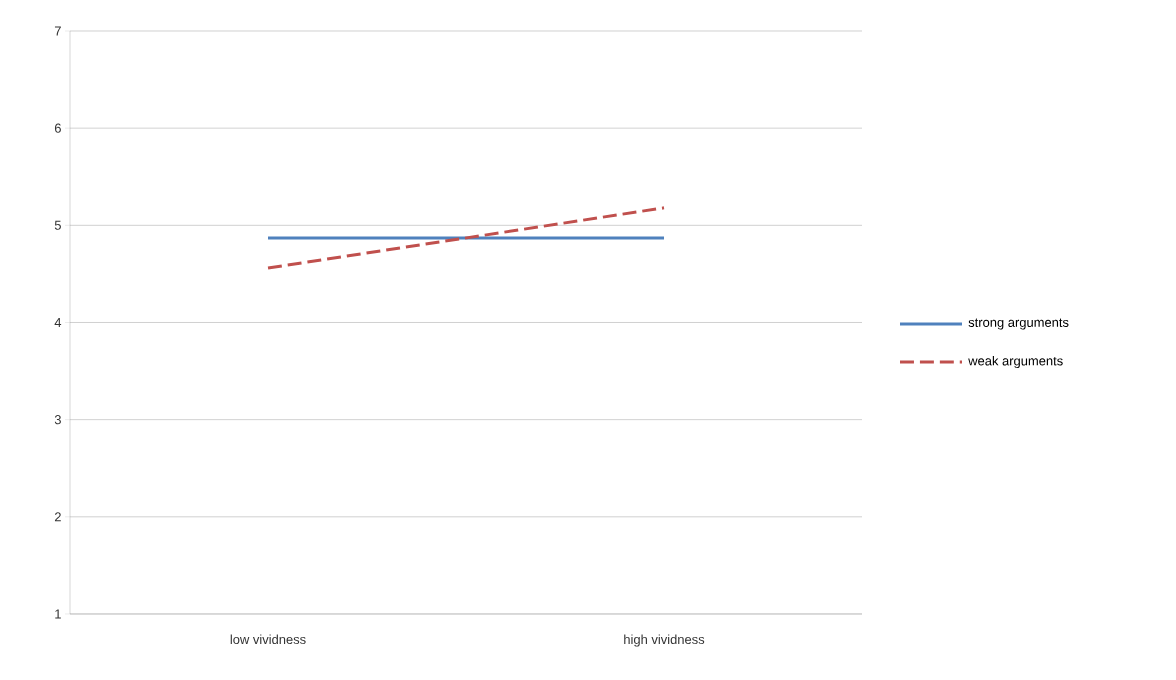  What do you see at coordinates (268, 639) in the screenshot?
I see `x-tick-label: low vividness` at bounding box center [268, 639].